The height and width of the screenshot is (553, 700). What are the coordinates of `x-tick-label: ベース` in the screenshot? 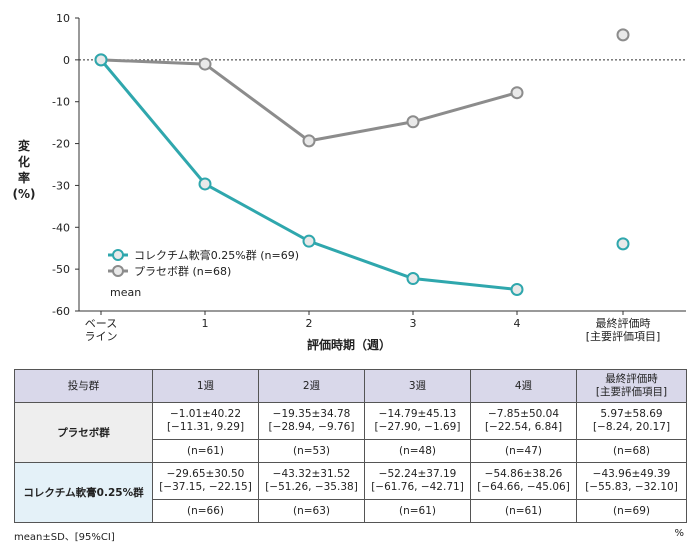 It's located at (101, 323).